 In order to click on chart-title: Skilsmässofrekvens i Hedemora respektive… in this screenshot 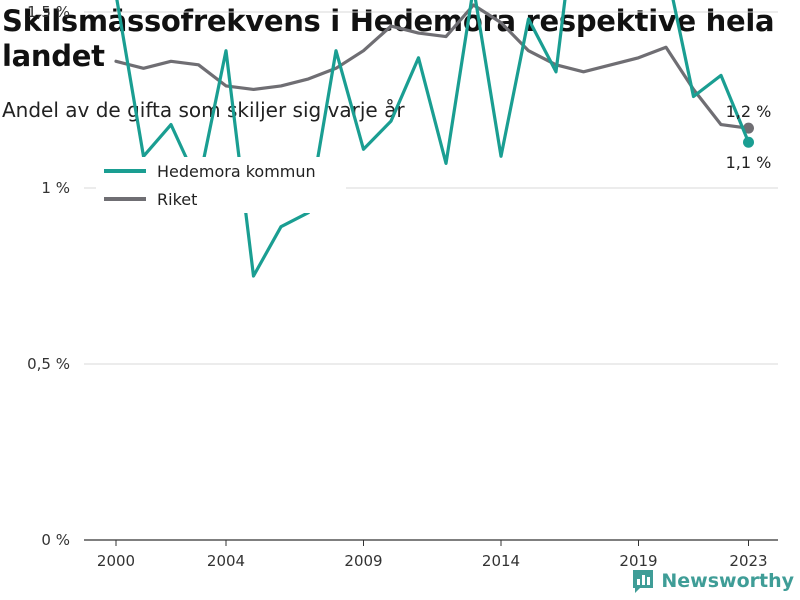, I will do `click(388, 38)`.